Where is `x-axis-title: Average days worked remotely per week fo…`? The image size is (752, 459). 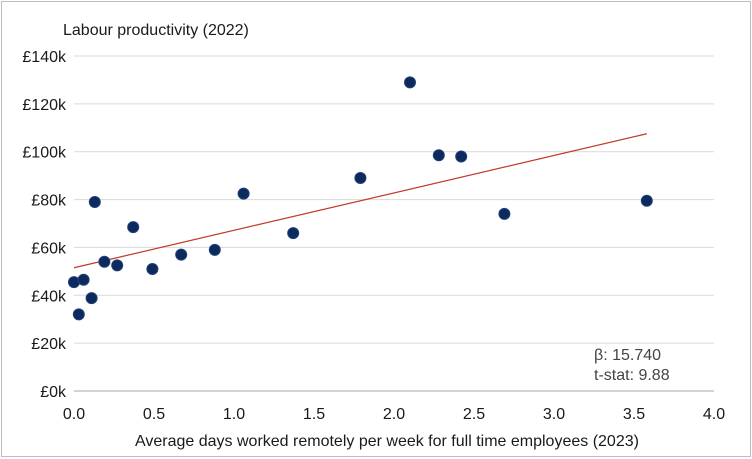 x-axis-title: Average days worked remotely per week fo… is located at coordinates (387, 441).